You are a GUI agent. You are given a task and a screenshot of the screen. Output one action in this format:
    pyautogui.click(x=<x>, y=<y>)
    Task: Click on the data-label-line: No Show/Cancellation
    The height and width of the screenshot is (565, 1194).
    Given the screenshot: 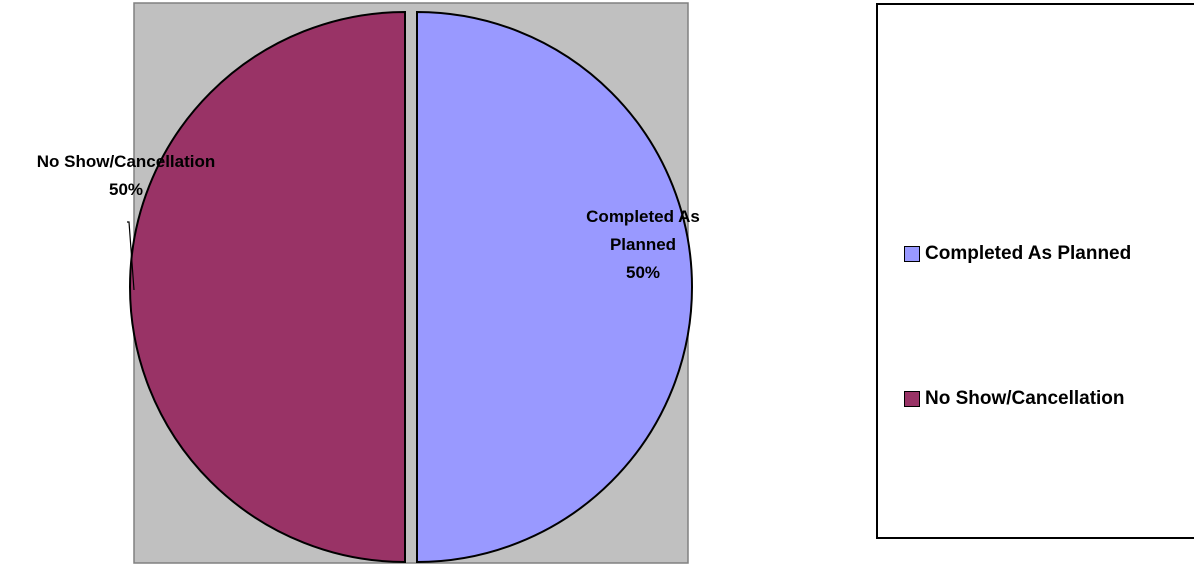 What is the action you would take?
    pyautogui.click(x=126, y=161)
    